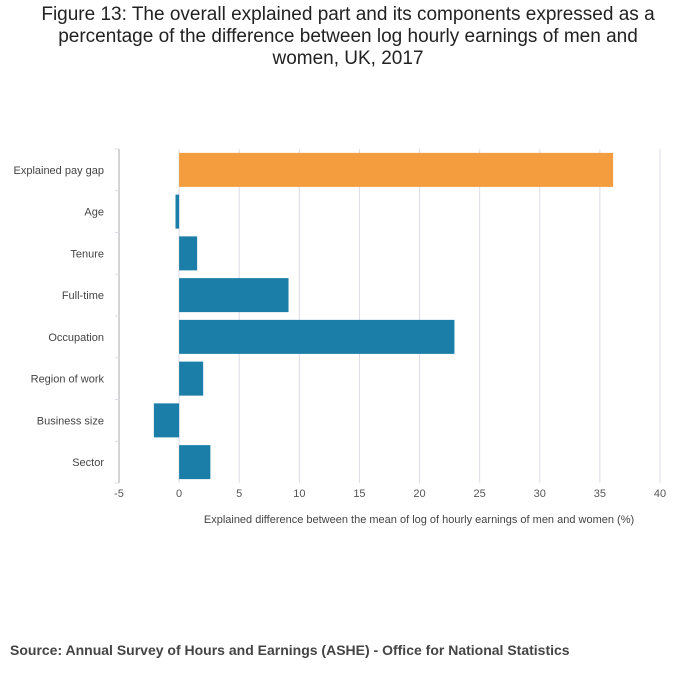 The image size is (696, 678). Describe the element at coordinates (191, 378) in the screenshot. I see `bar-region-of-work` at that location.